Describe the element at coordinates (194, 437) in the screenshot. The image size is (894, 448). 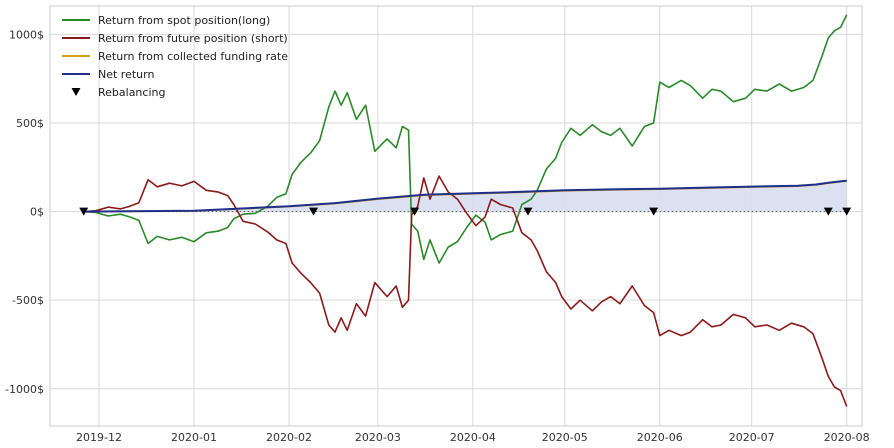
I see `x-tick-label: 2020-01` at that location.